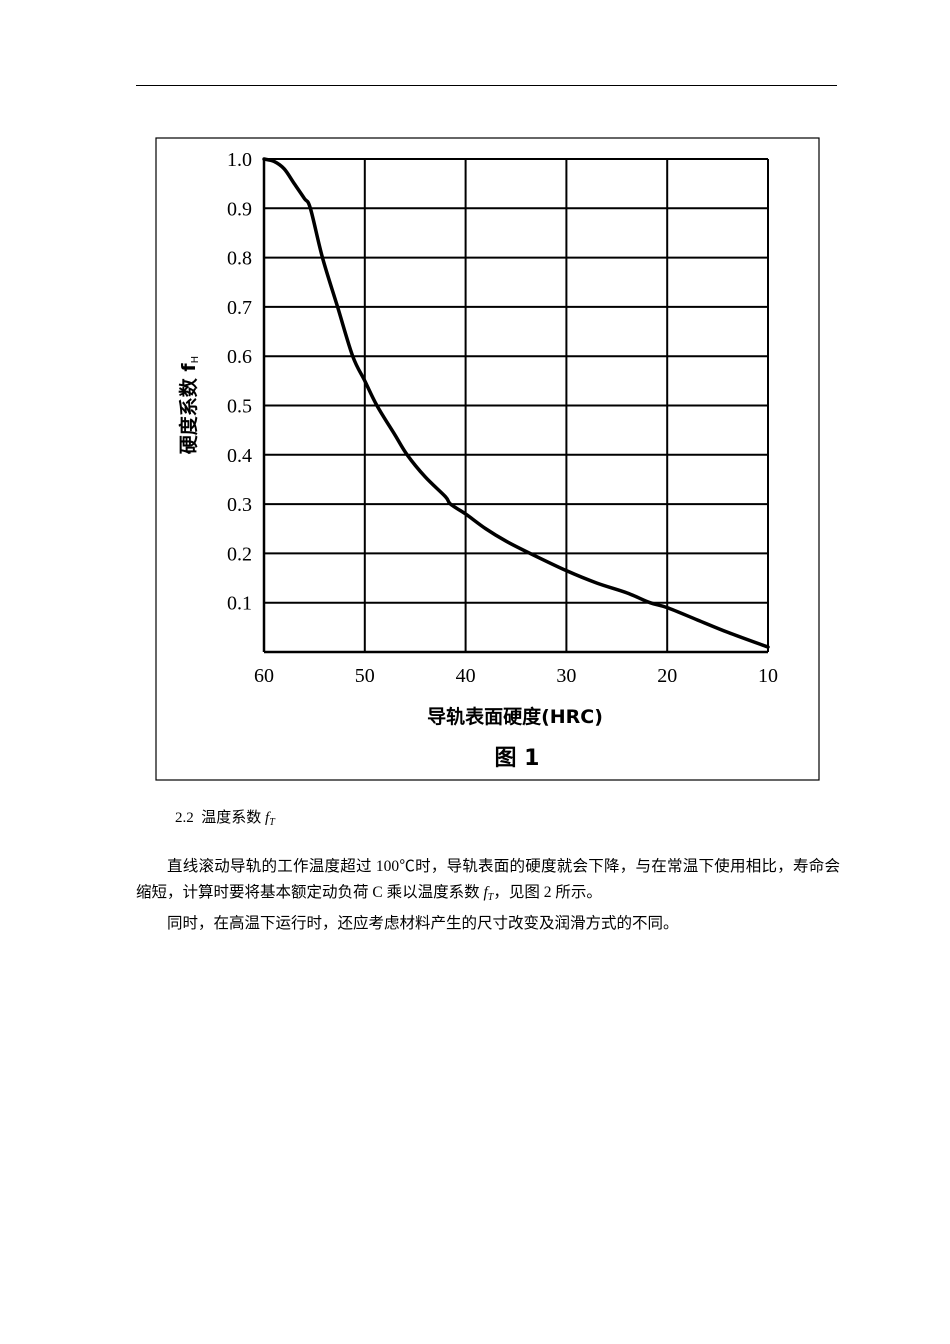 Image resolution: width=950 pixels, height=1344 pixels. What do you see at coordinates (485, 892) in the screenshot?
I see `paragraph-symbol: f` at bounding box center [485, 892].